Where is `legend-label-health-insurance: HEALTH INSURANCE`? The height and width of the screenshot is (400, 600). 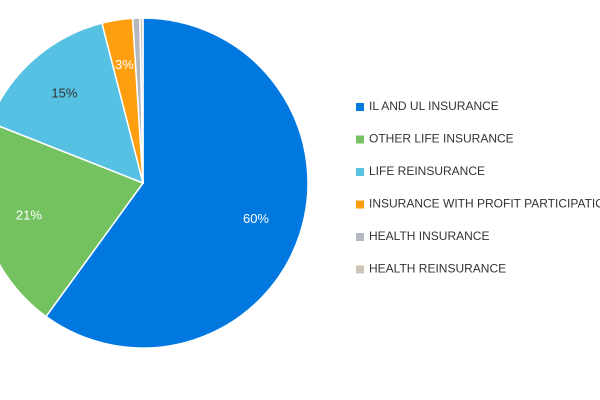 legend-label-health-insurance: HEALTH INSURANCE is located at coordinates (429, 236).